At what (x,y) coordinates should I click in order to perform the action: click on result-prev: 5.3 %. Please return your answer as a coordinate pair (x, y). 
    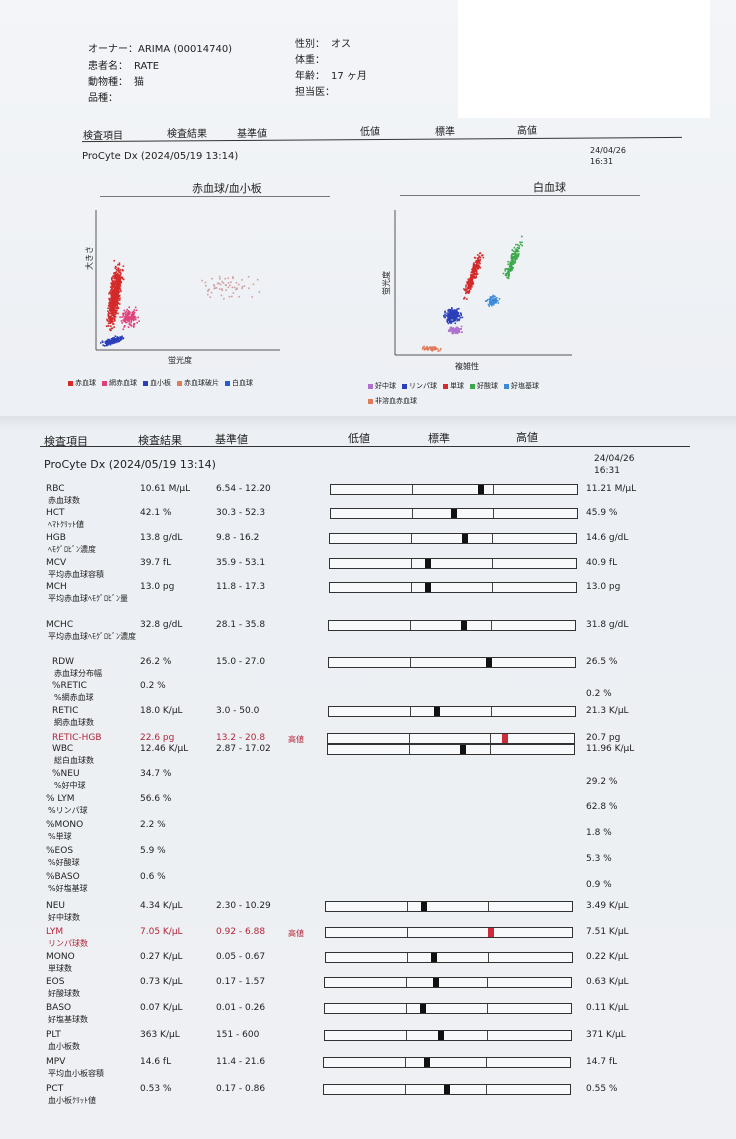
    Looking at the image, I should click on (599, 859).